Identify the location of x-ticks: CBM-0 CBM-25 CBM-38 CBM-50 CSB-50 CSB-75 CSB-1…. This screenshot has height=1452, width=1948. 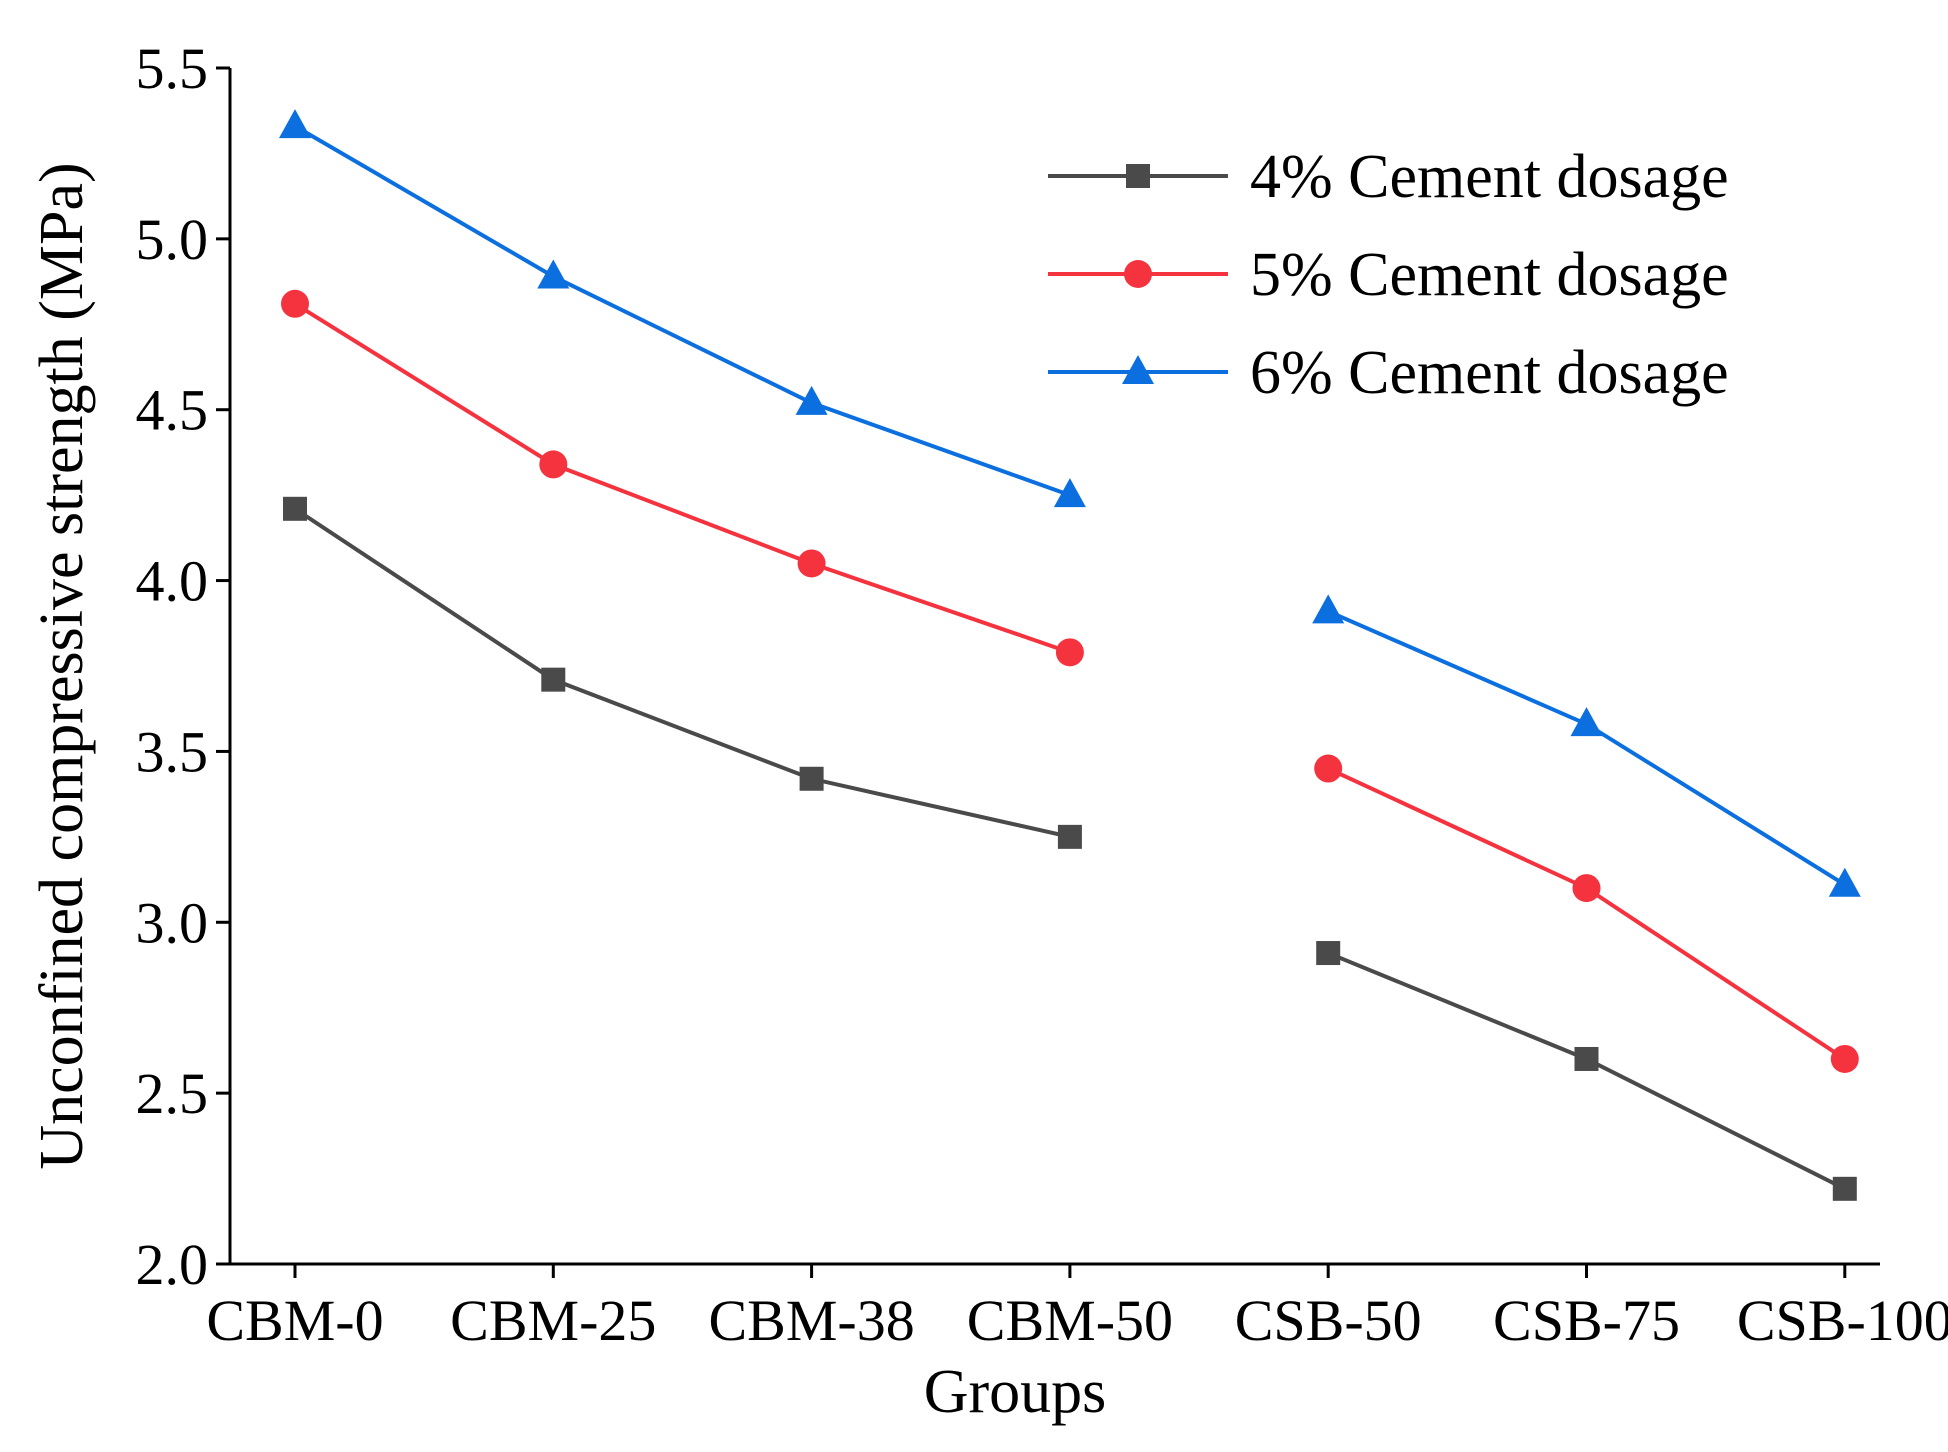
(1077, 1308).